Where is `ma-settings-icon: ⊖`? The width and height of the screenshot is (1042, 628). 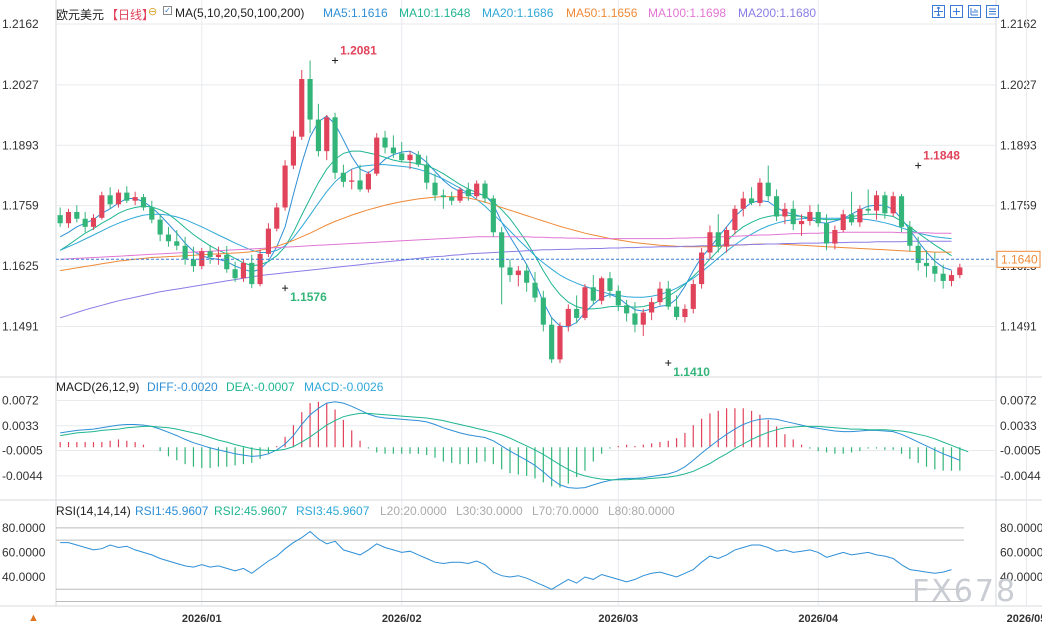 ma-settings-icon: ⊖ is located at coordinates (153, 12).